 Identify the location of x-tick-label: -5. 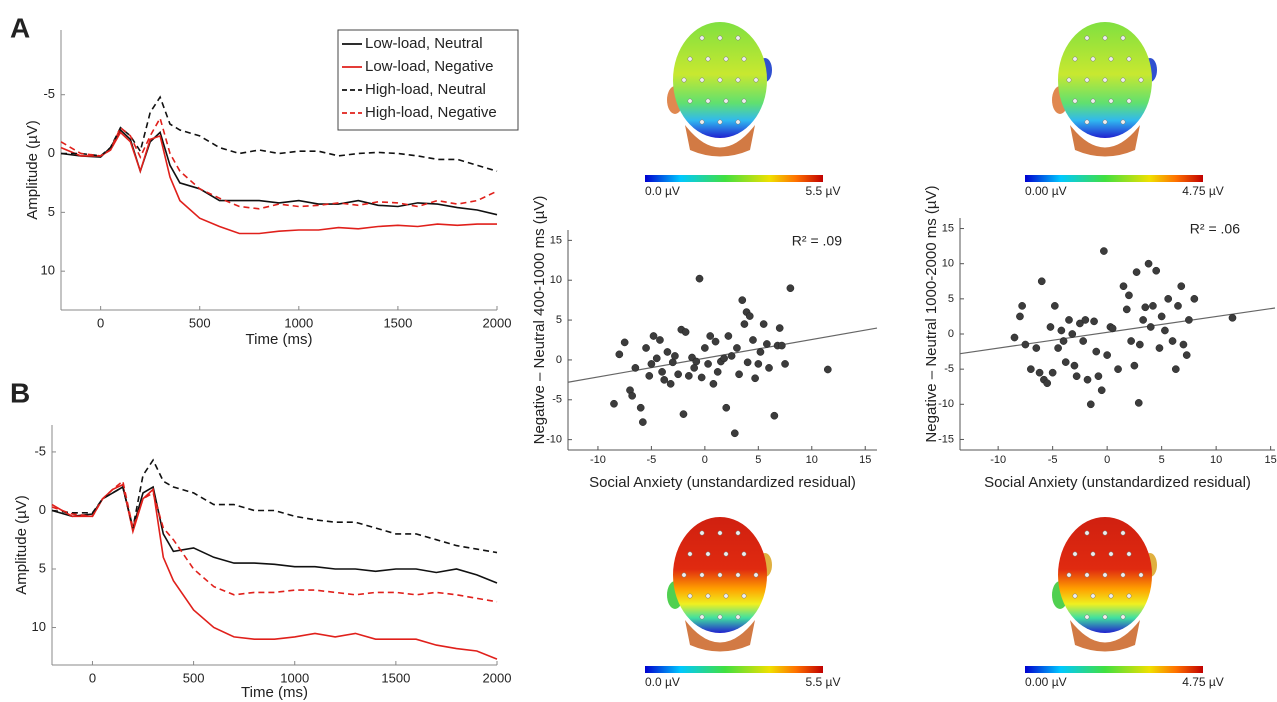
(652, 460).